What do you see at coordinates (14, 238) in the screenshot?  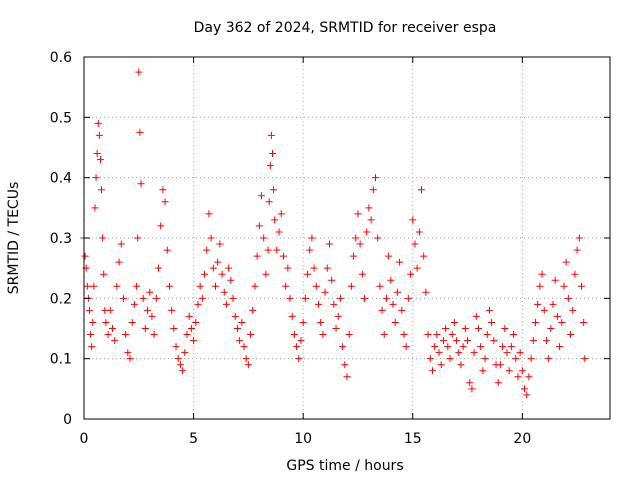 I see `y-axis-label: SRMTID / TECUs` at bounding box center [14, 238].